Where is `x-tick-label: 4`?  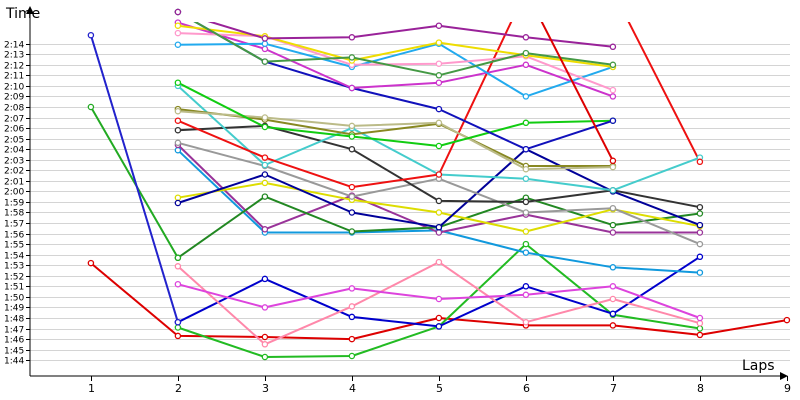
x-tick-label: 4 is located at coordinates (352, 388).